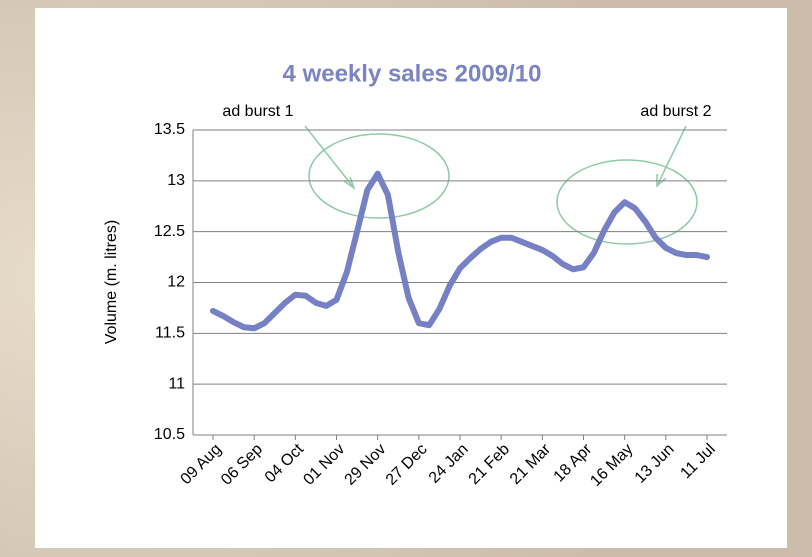 The width and height of the screenshot is (812, 557). Describe the element at coordinates (169, 129) in the screenshot. I see `y-tick-label: 13.5` at that location.